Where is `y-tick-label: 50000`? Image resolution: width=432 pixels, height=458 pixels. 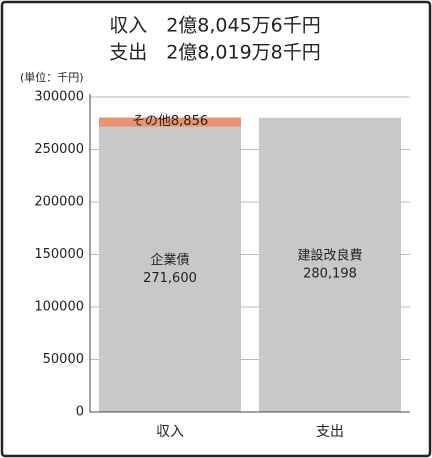 y-tick-label: 50000 is located at coordinates (63, 359).